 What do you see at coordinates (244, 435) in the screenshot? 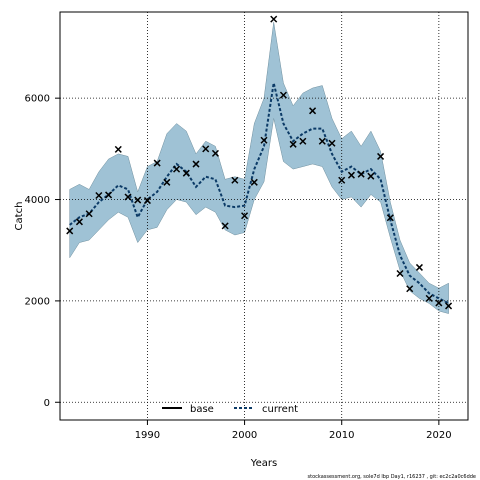
I see `x-tick-label: 2000` at bounding box center [244, 435].